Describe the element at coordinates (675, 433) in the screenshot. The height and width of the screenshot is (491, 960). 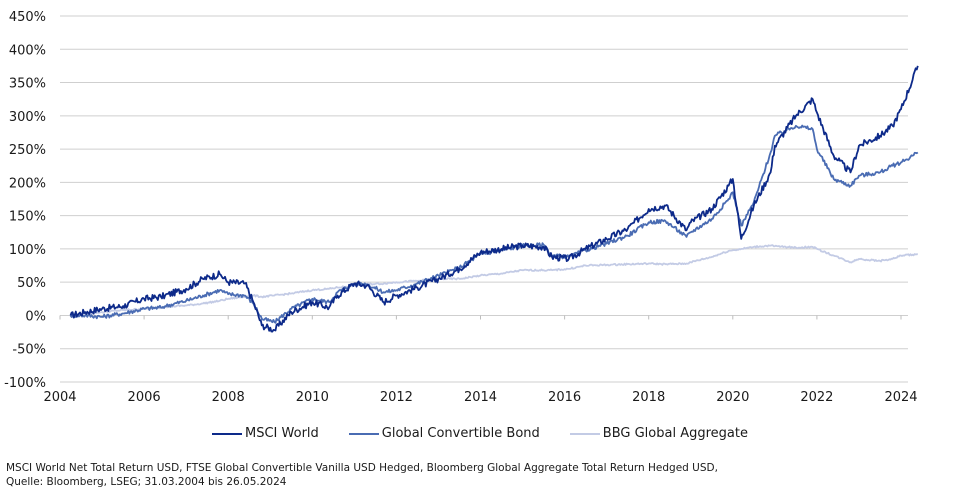
I see `legend-label: BBG Global Aggregate` at that location.